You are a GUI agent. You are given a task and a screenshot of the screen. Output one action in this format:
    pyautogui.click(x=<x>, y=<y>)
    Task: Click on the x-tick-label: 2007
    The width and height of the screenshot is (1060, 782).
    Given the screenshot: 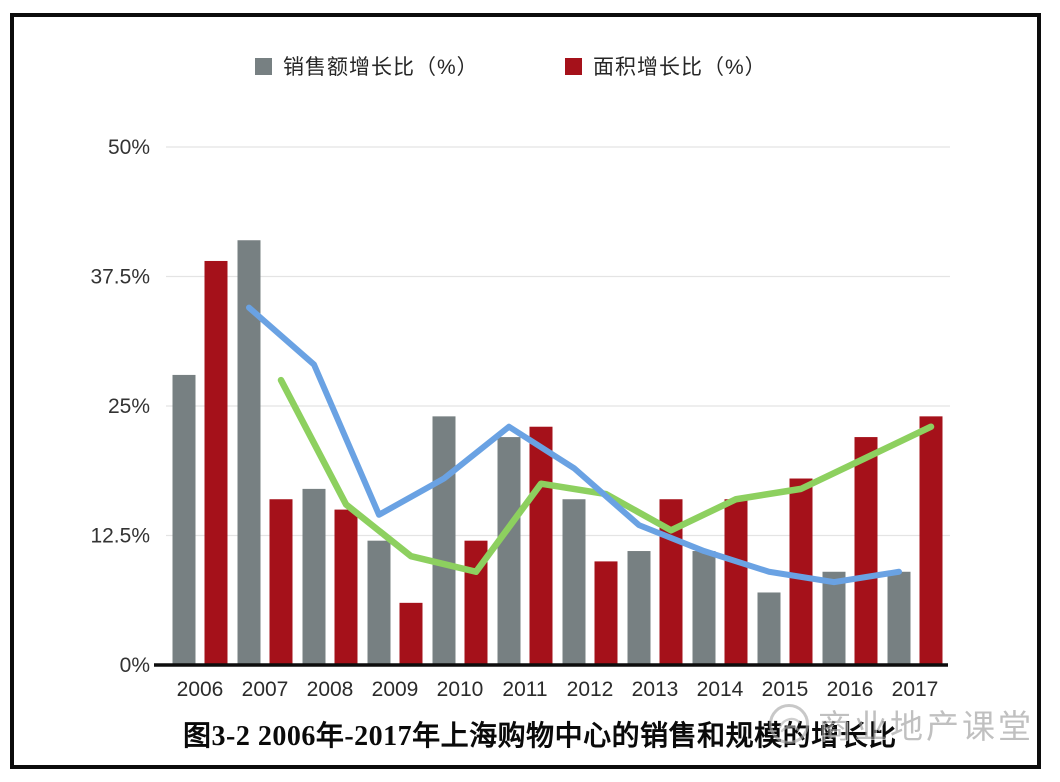 What is the action you would take?
    pyautogui.click(x=265, y=689)
    